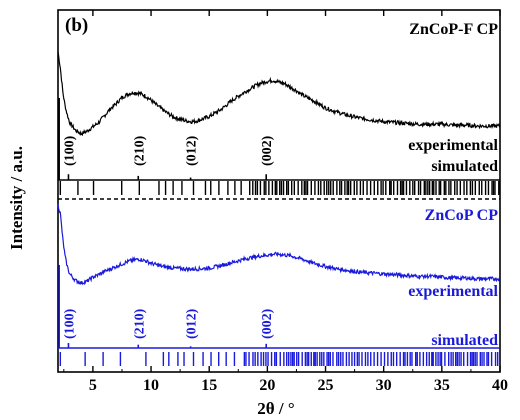 The image size is (520, 420). What do you see at coordinates (462, 215) in the screenshot?
I see `bottom-panel-title: ZnCoP CP` at bounding box center [462, 215].